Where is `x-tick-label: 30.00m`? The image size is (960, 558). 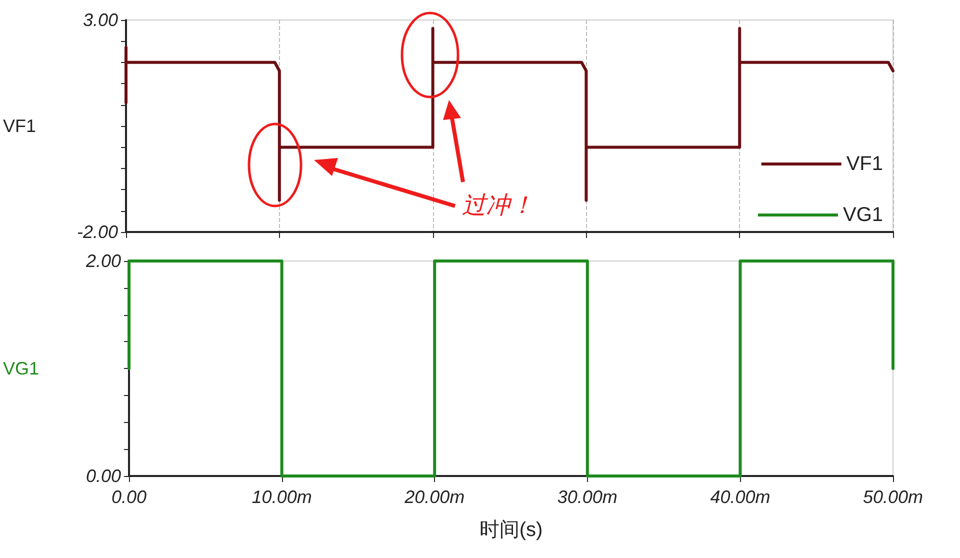
x-tick-label: 30.00m is located at coordinates (587, 497).